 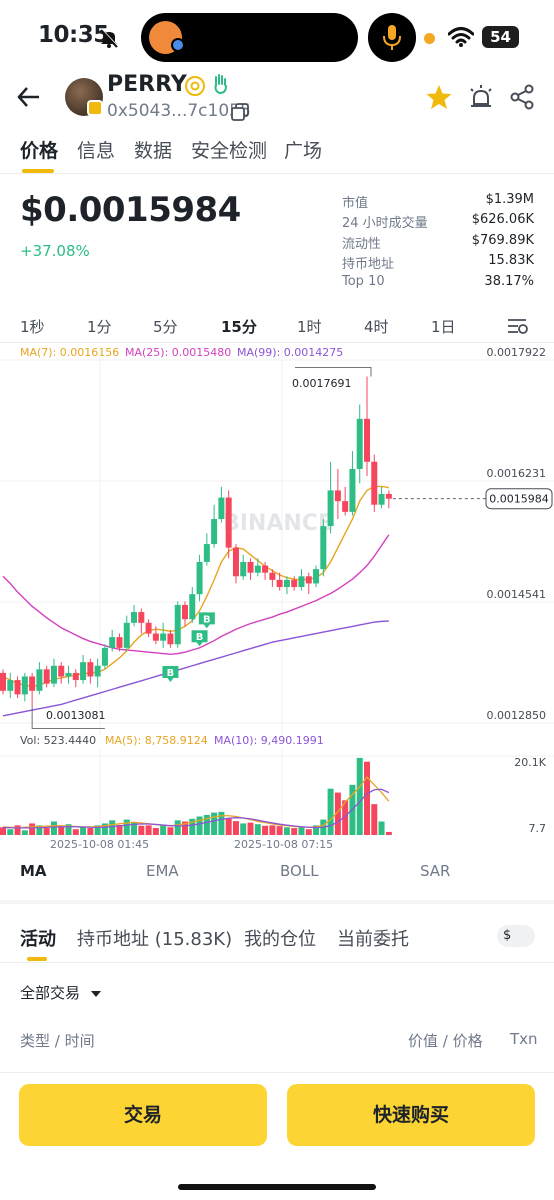 I want to click on current-price: $0.0015984, so click(x=130, y=210).